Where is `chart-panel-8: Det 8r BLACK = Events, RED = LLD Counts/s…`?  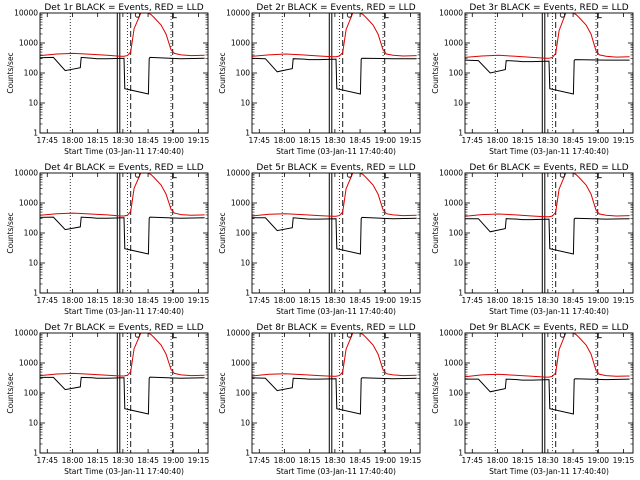 chart-panel-8: Det 8r BLACK = Events, RED = LLD Counts/s… is located at coordinates (320, 399).